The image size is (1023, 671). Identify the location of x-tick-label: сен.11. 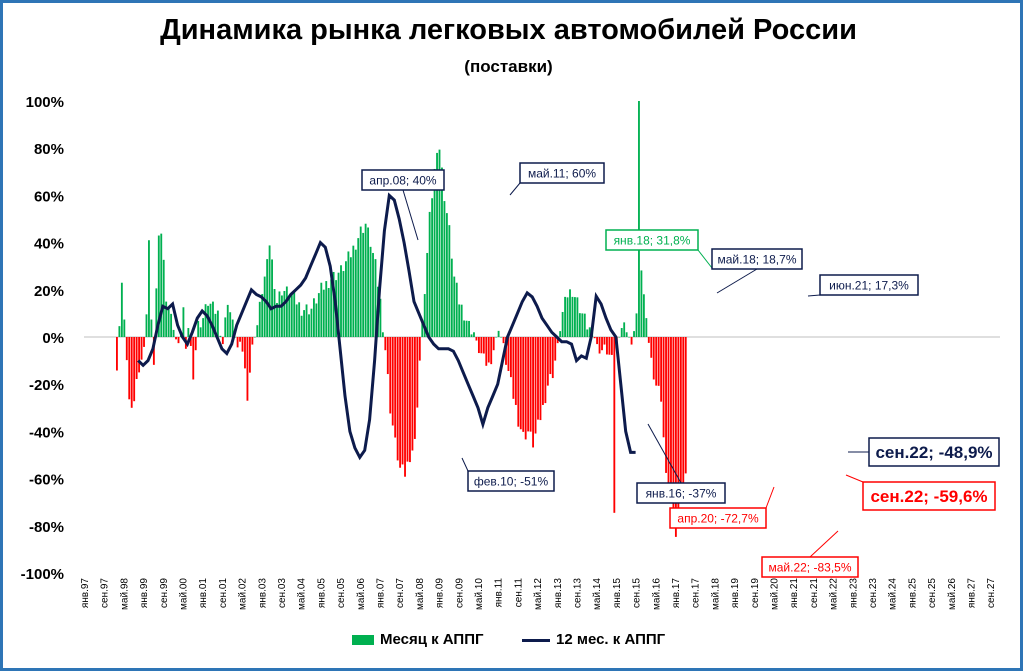
(518, 593).